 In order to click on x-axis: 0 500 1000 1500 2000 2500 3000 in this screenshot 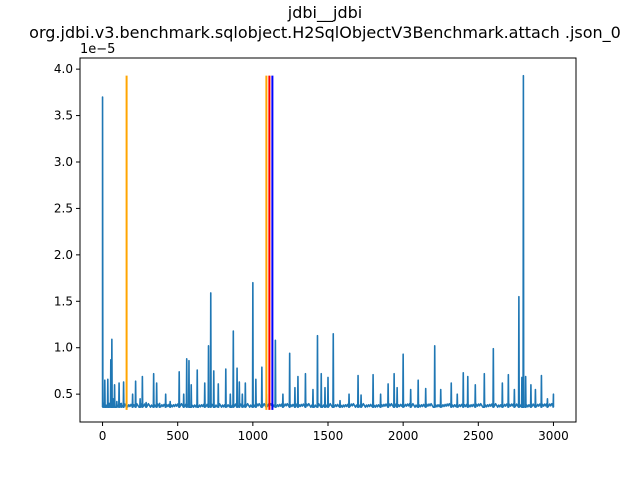, I will do `click(334, 432)`.